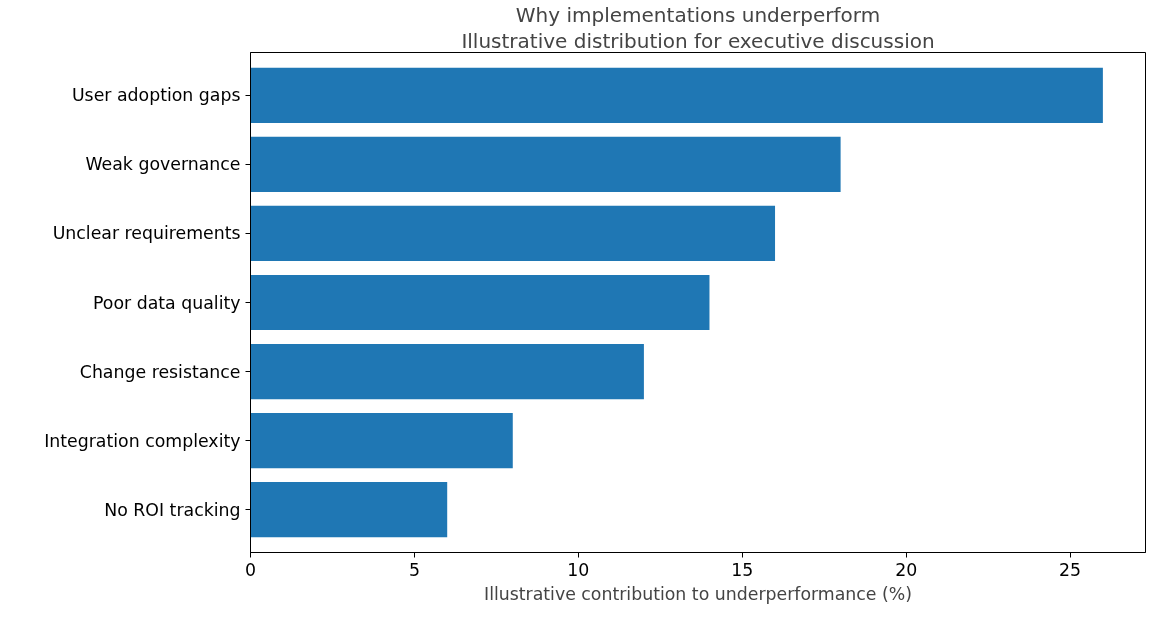 This screenshot has height=637, width=1157. What do you see at coordinates (414, 569) in the screenshot?
I see `x-tick-label: 5` at bounding box center [414, 569].